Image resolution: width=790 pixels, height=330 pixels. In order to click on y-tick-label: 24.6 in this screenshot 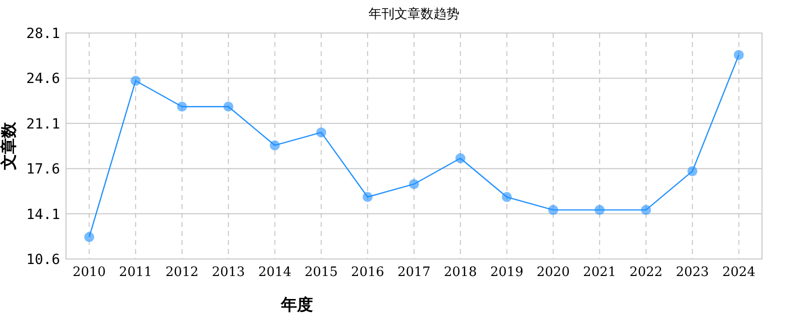, I will do `click(43, 79)`.